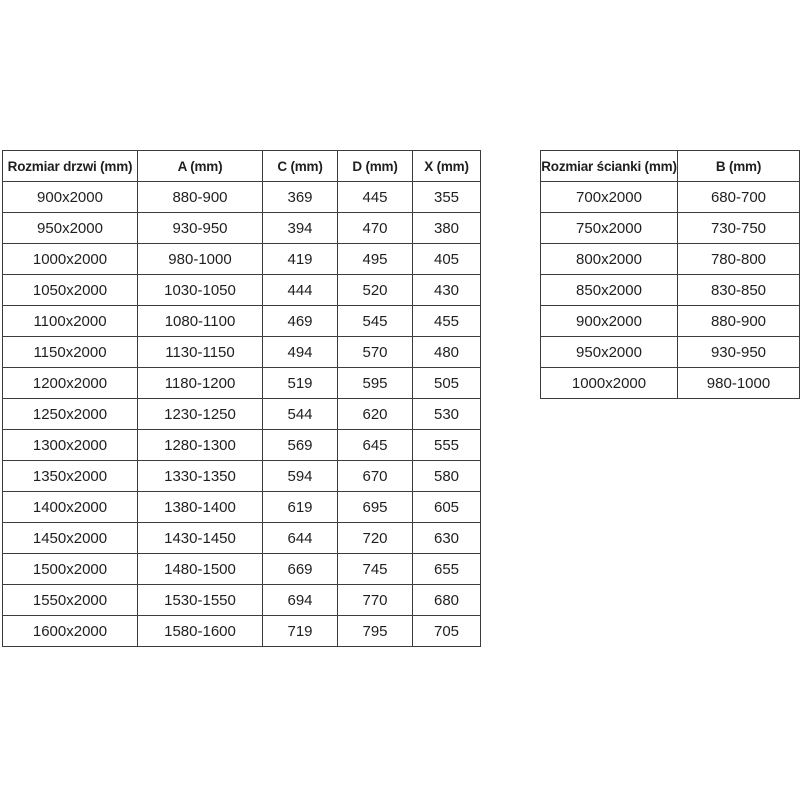  I want to click on table-cell: 795, so click(375, 631).